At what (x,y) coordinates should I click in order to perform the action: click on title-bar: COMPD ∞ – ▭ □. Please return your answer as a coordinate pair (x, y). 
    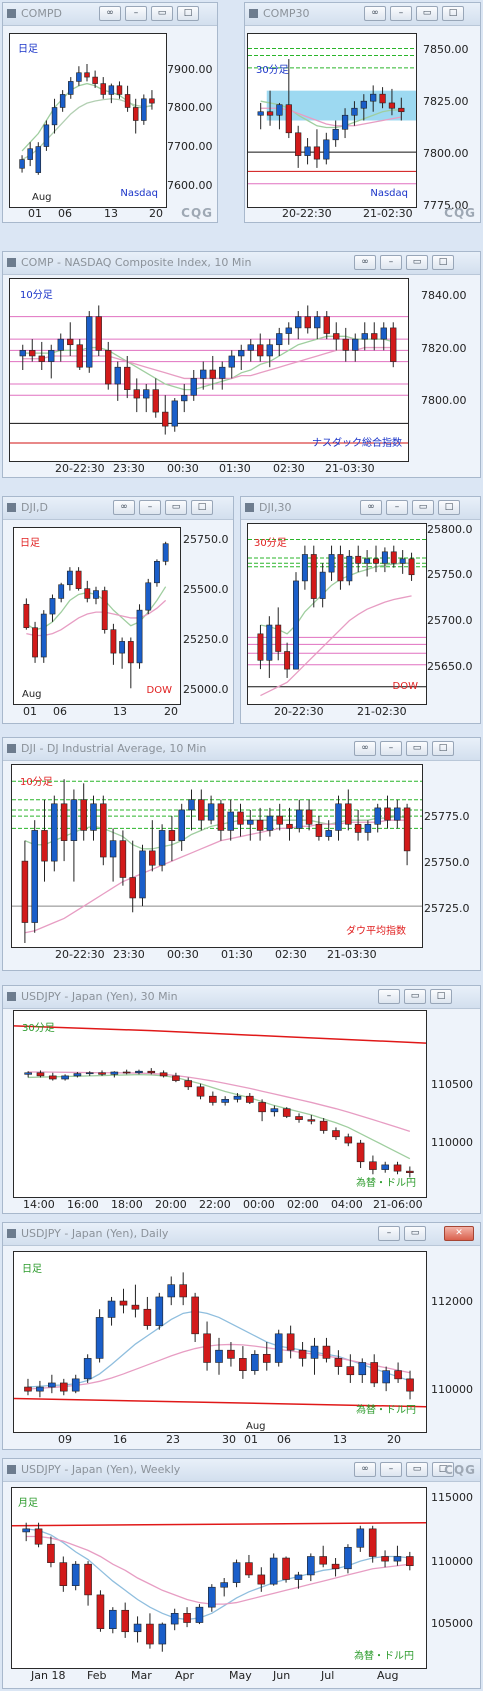
    Looking at the image, I should click on (110, 14).